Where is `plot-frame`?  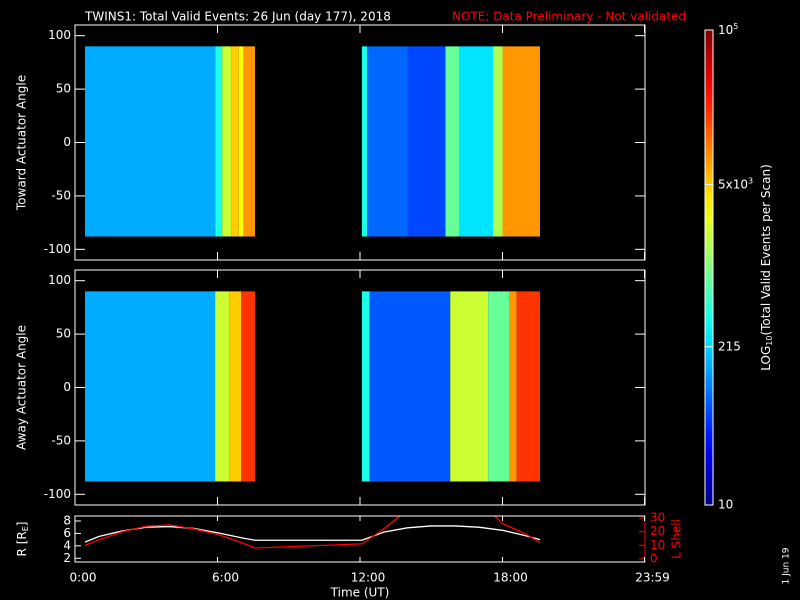
plot-frame is located at coordinates (360, 539).